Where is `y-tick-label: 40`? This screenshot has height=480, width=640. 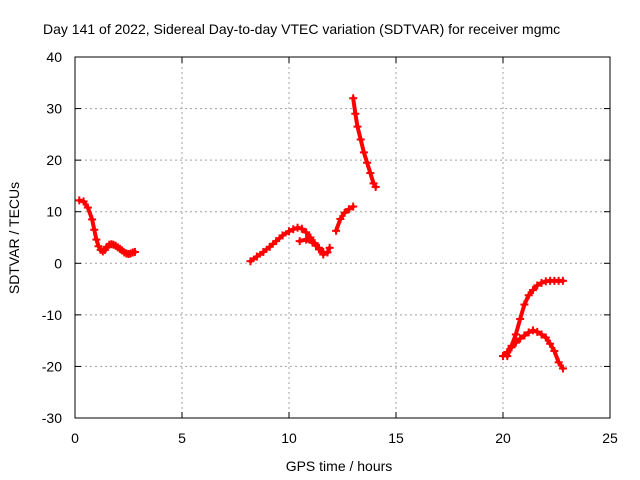 y-tick-label: 40 is located at coordinates (54, 57).